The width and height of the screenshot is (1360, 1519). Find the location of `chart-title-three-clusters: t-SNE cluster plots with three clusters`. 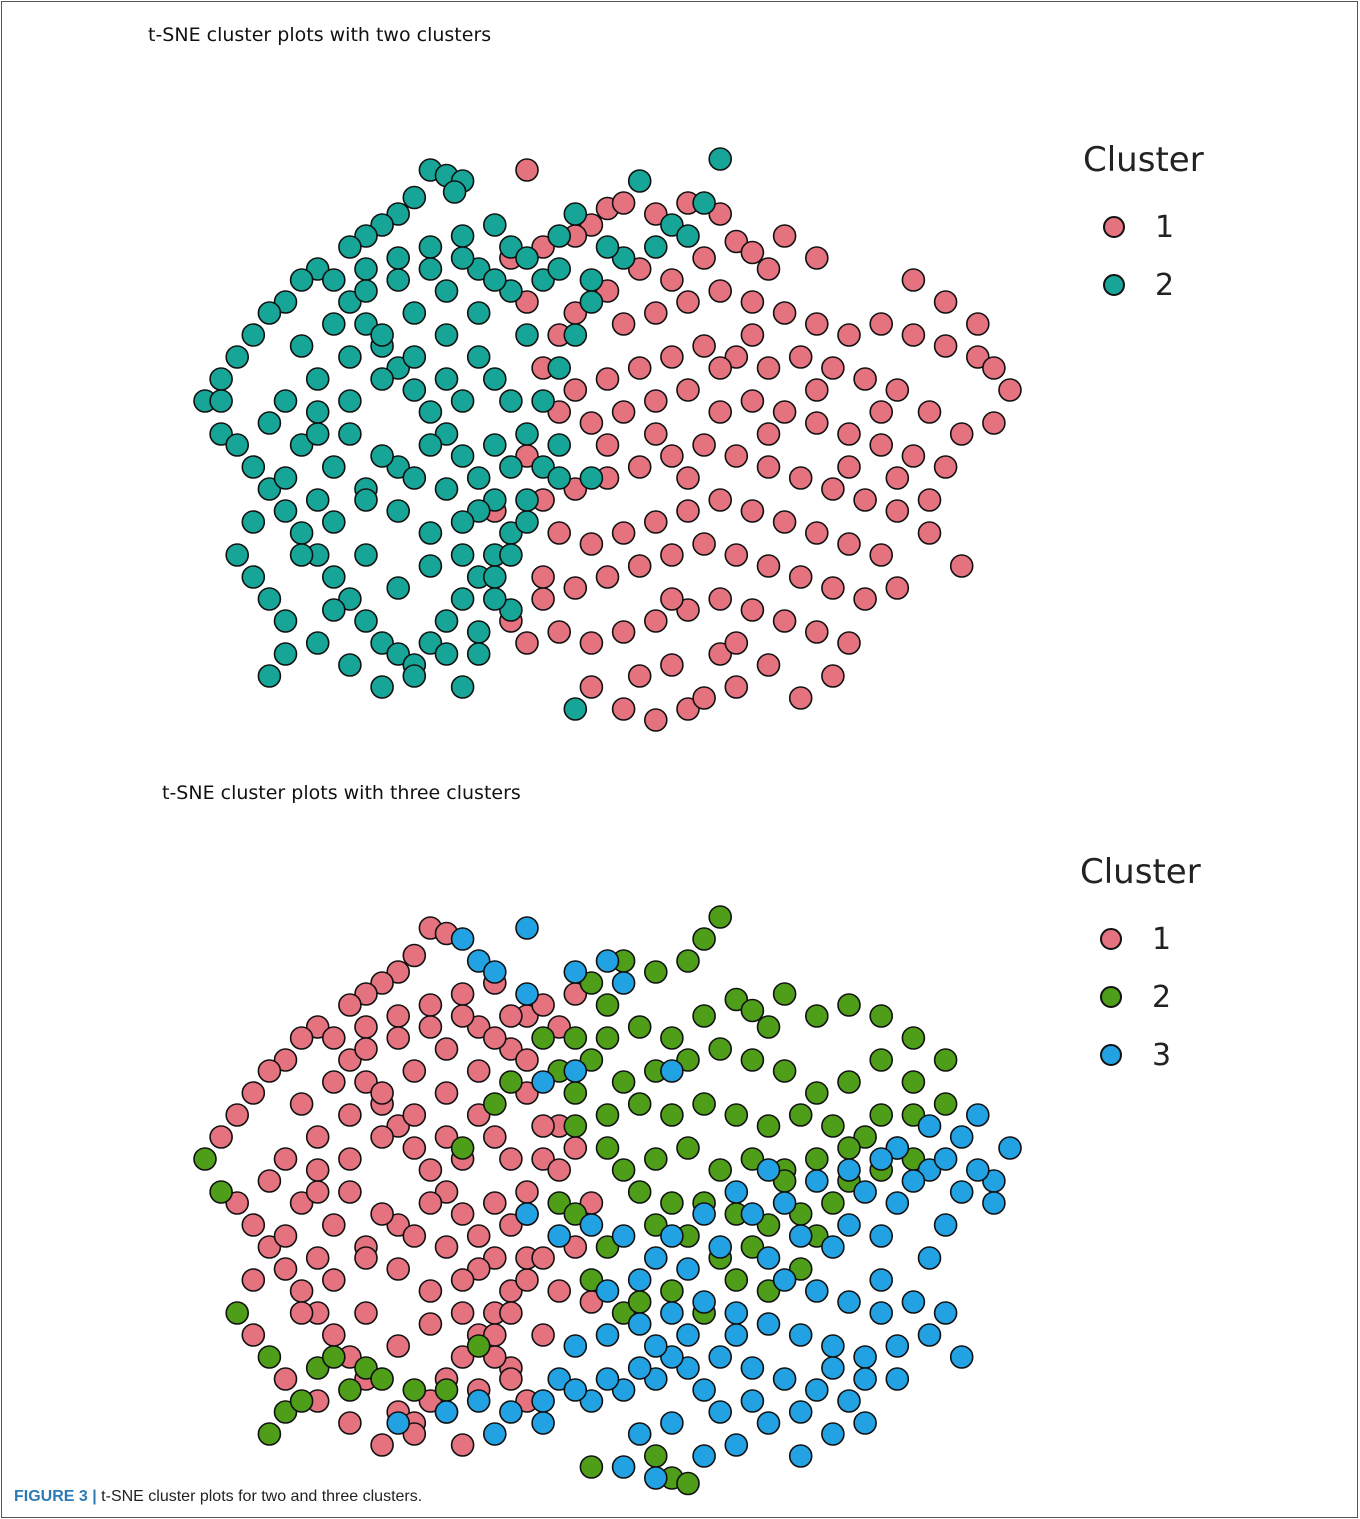

chart-title-three-clusters: t-SNE cluster plots with three clusters is located at coordinates (341, 793).